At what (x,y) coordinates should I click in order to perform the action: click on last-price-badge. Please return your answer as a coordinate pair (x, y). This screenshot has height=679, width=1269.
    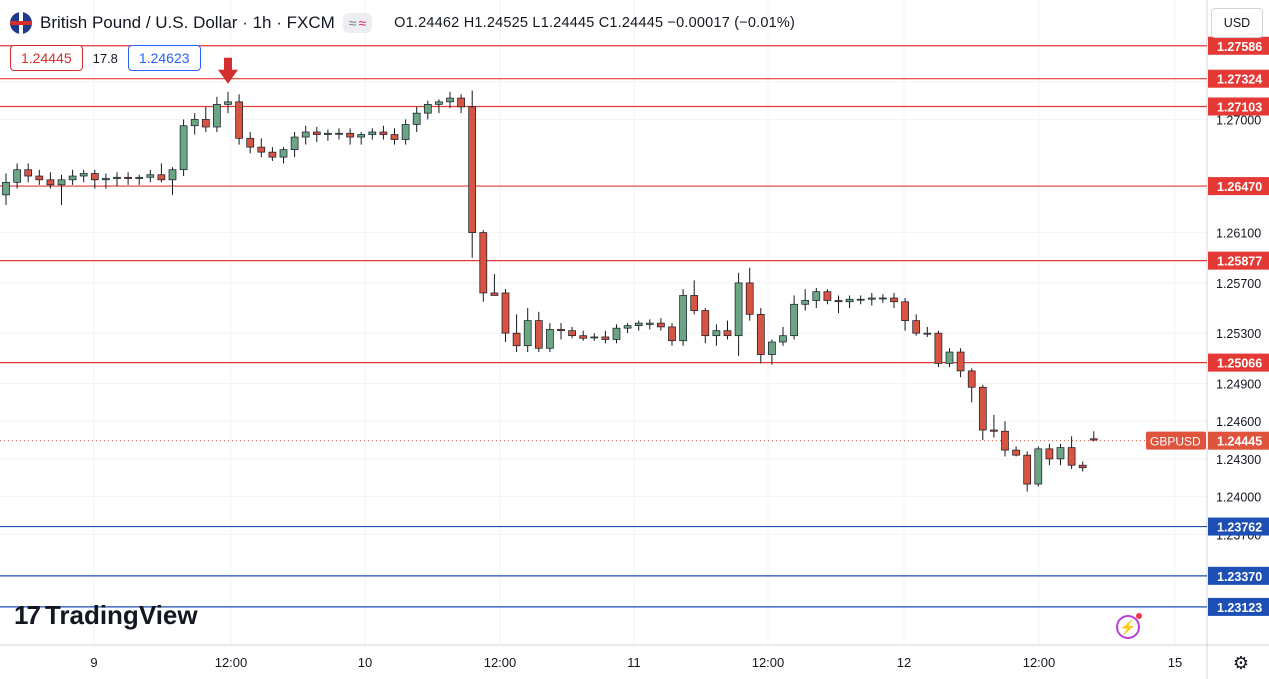
    Looking at the image, I should click on (1238, 440).